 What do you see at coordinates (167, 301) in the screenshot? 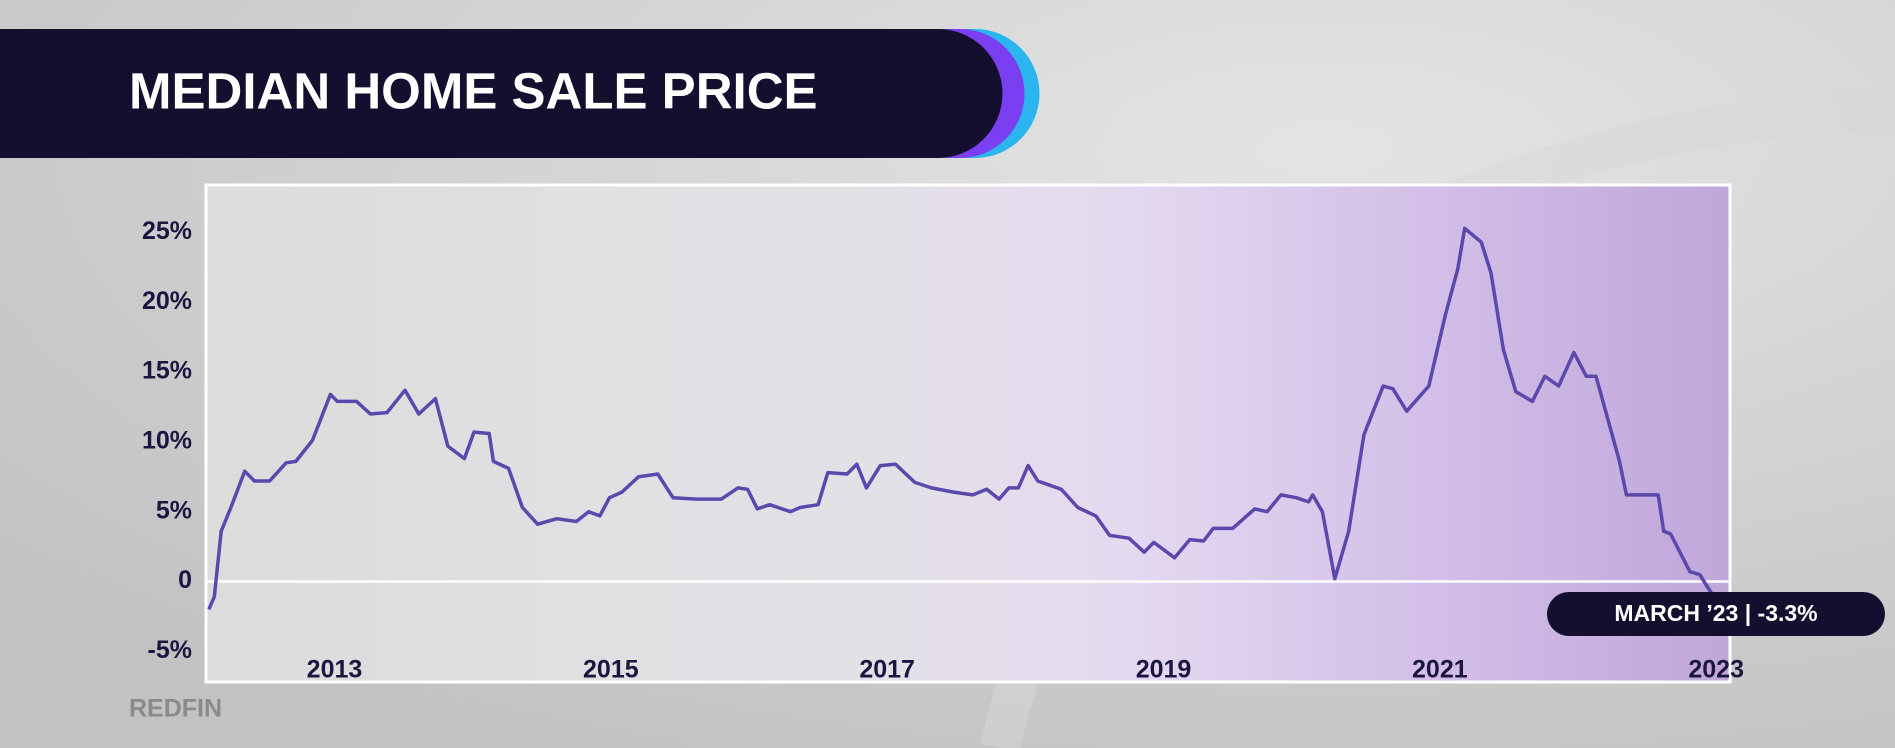
I see `y-tick-label: 20%` at bounding box center [167, 301].